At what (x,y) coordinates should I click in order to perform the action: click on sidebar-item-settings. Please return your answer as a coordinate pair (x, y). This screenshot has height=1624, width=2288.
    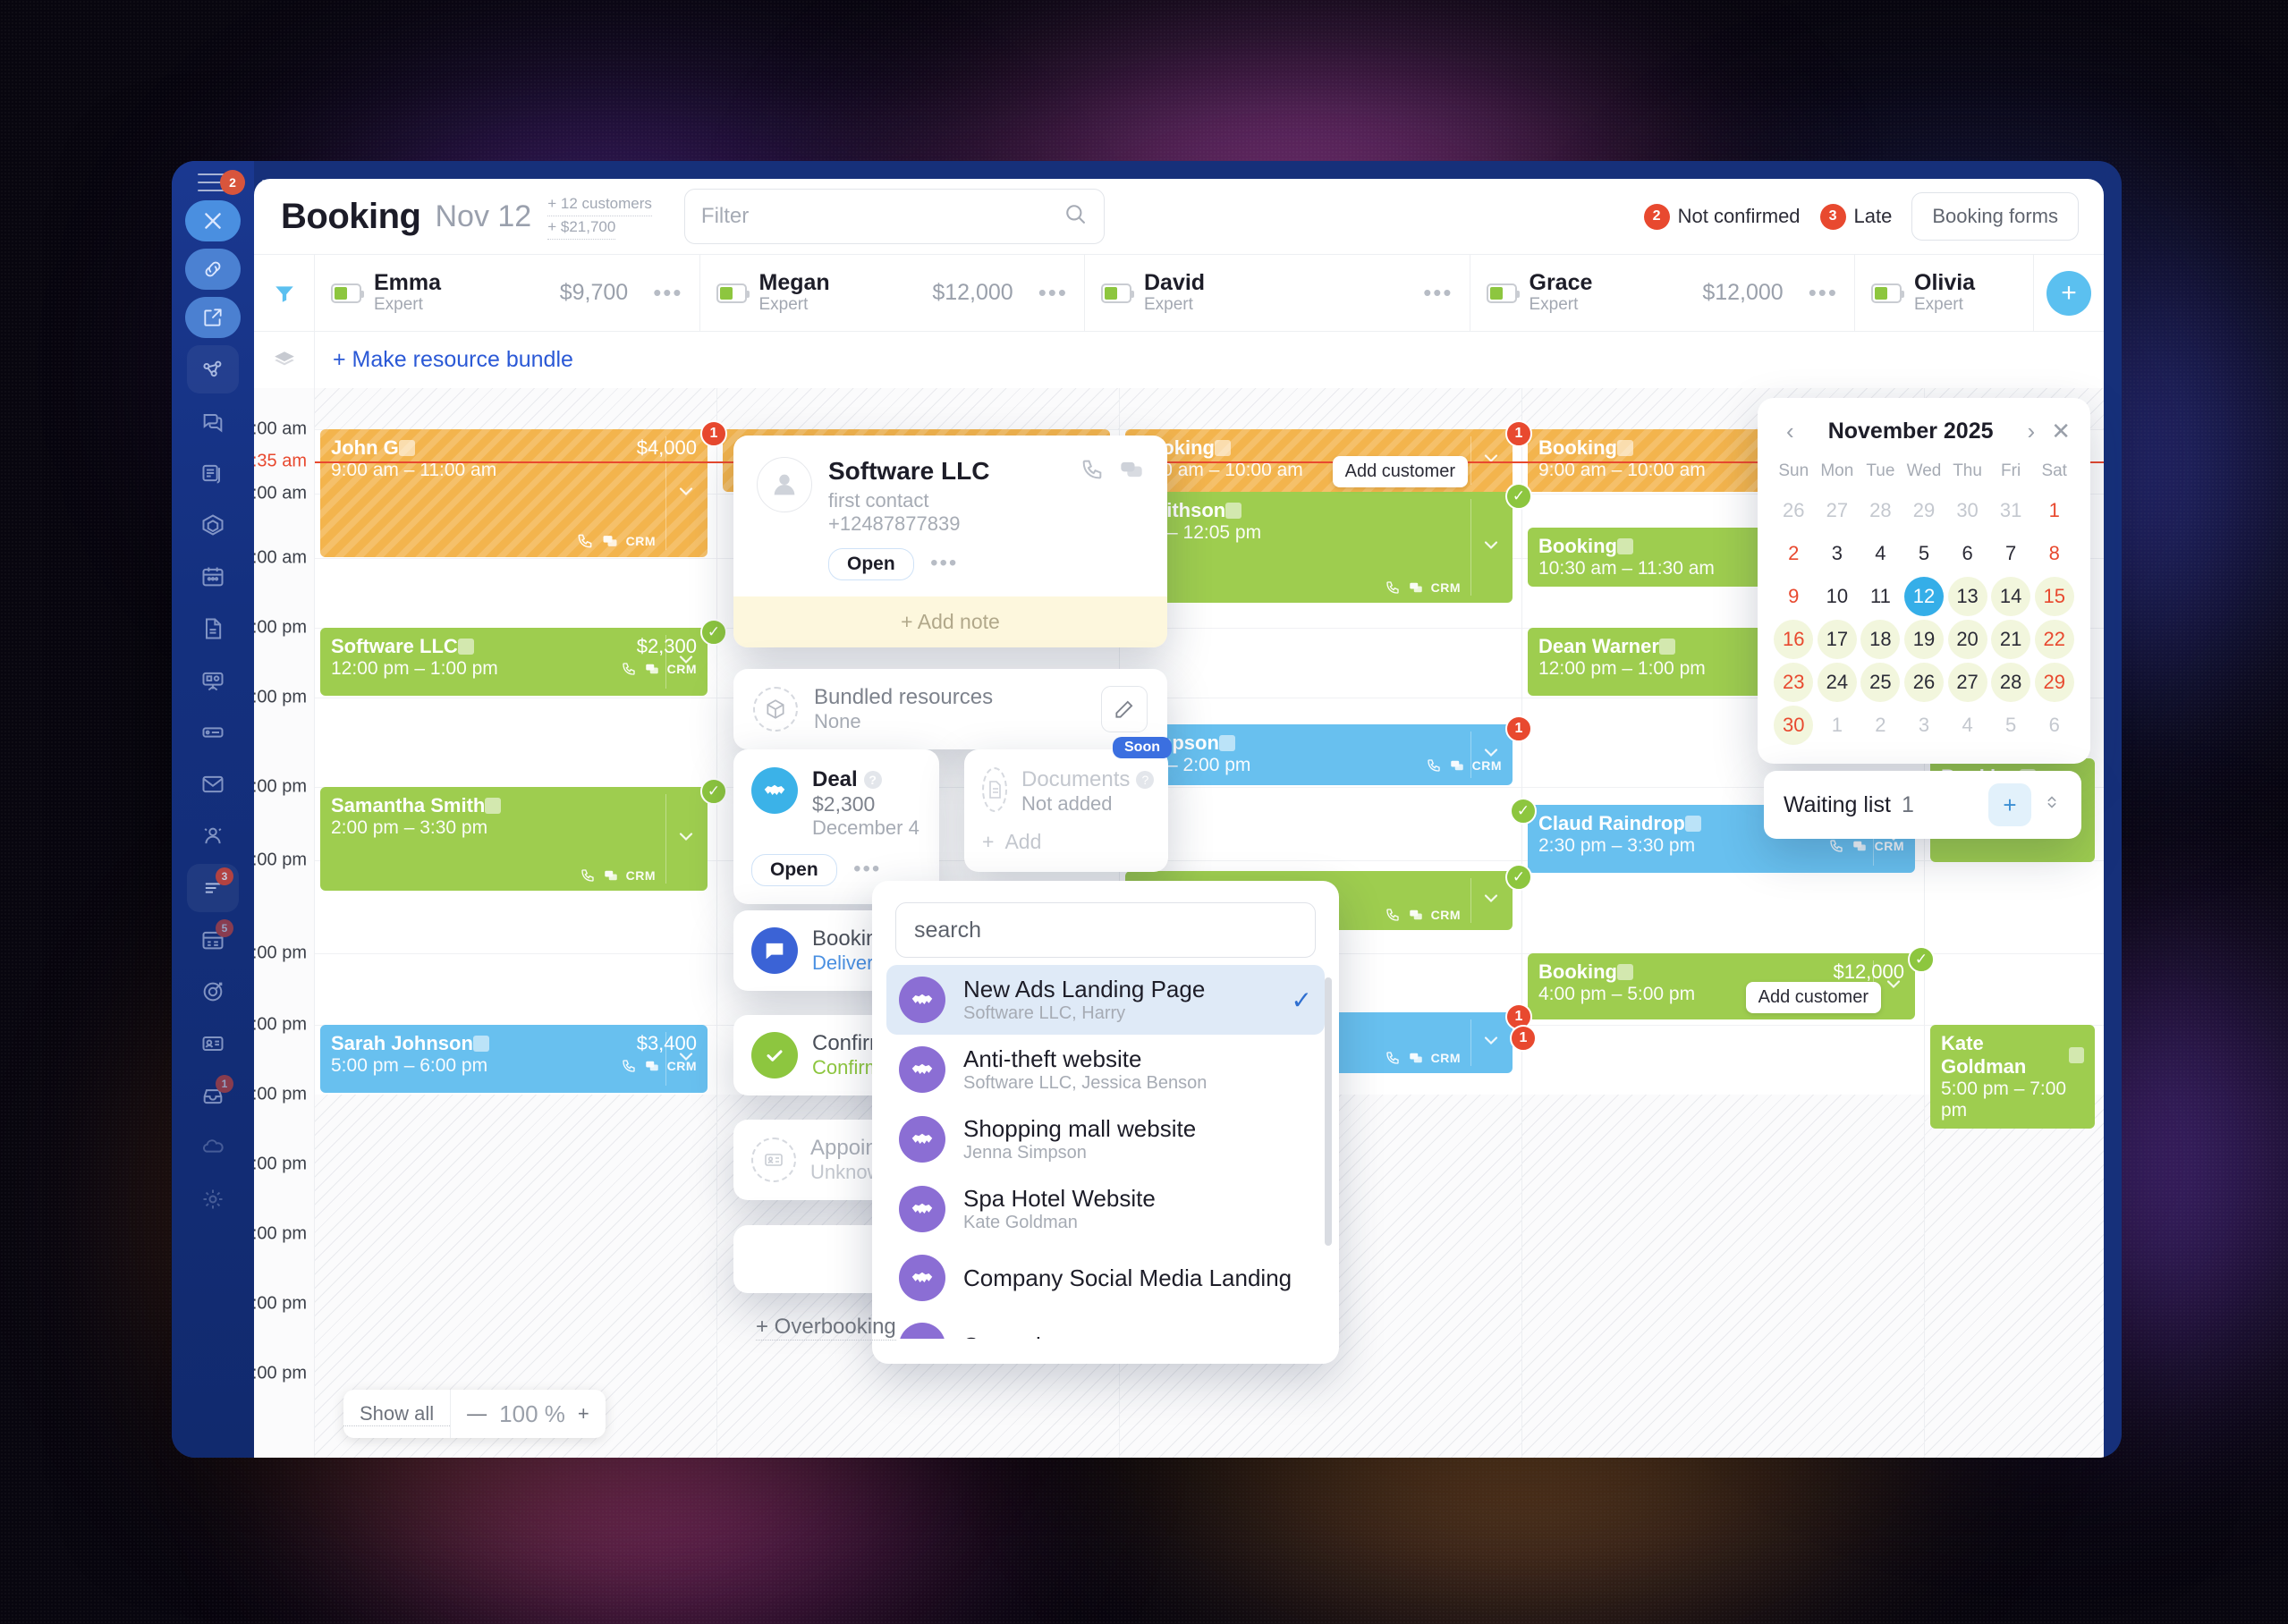
    Looking at the image, I should click on (213, 1199).